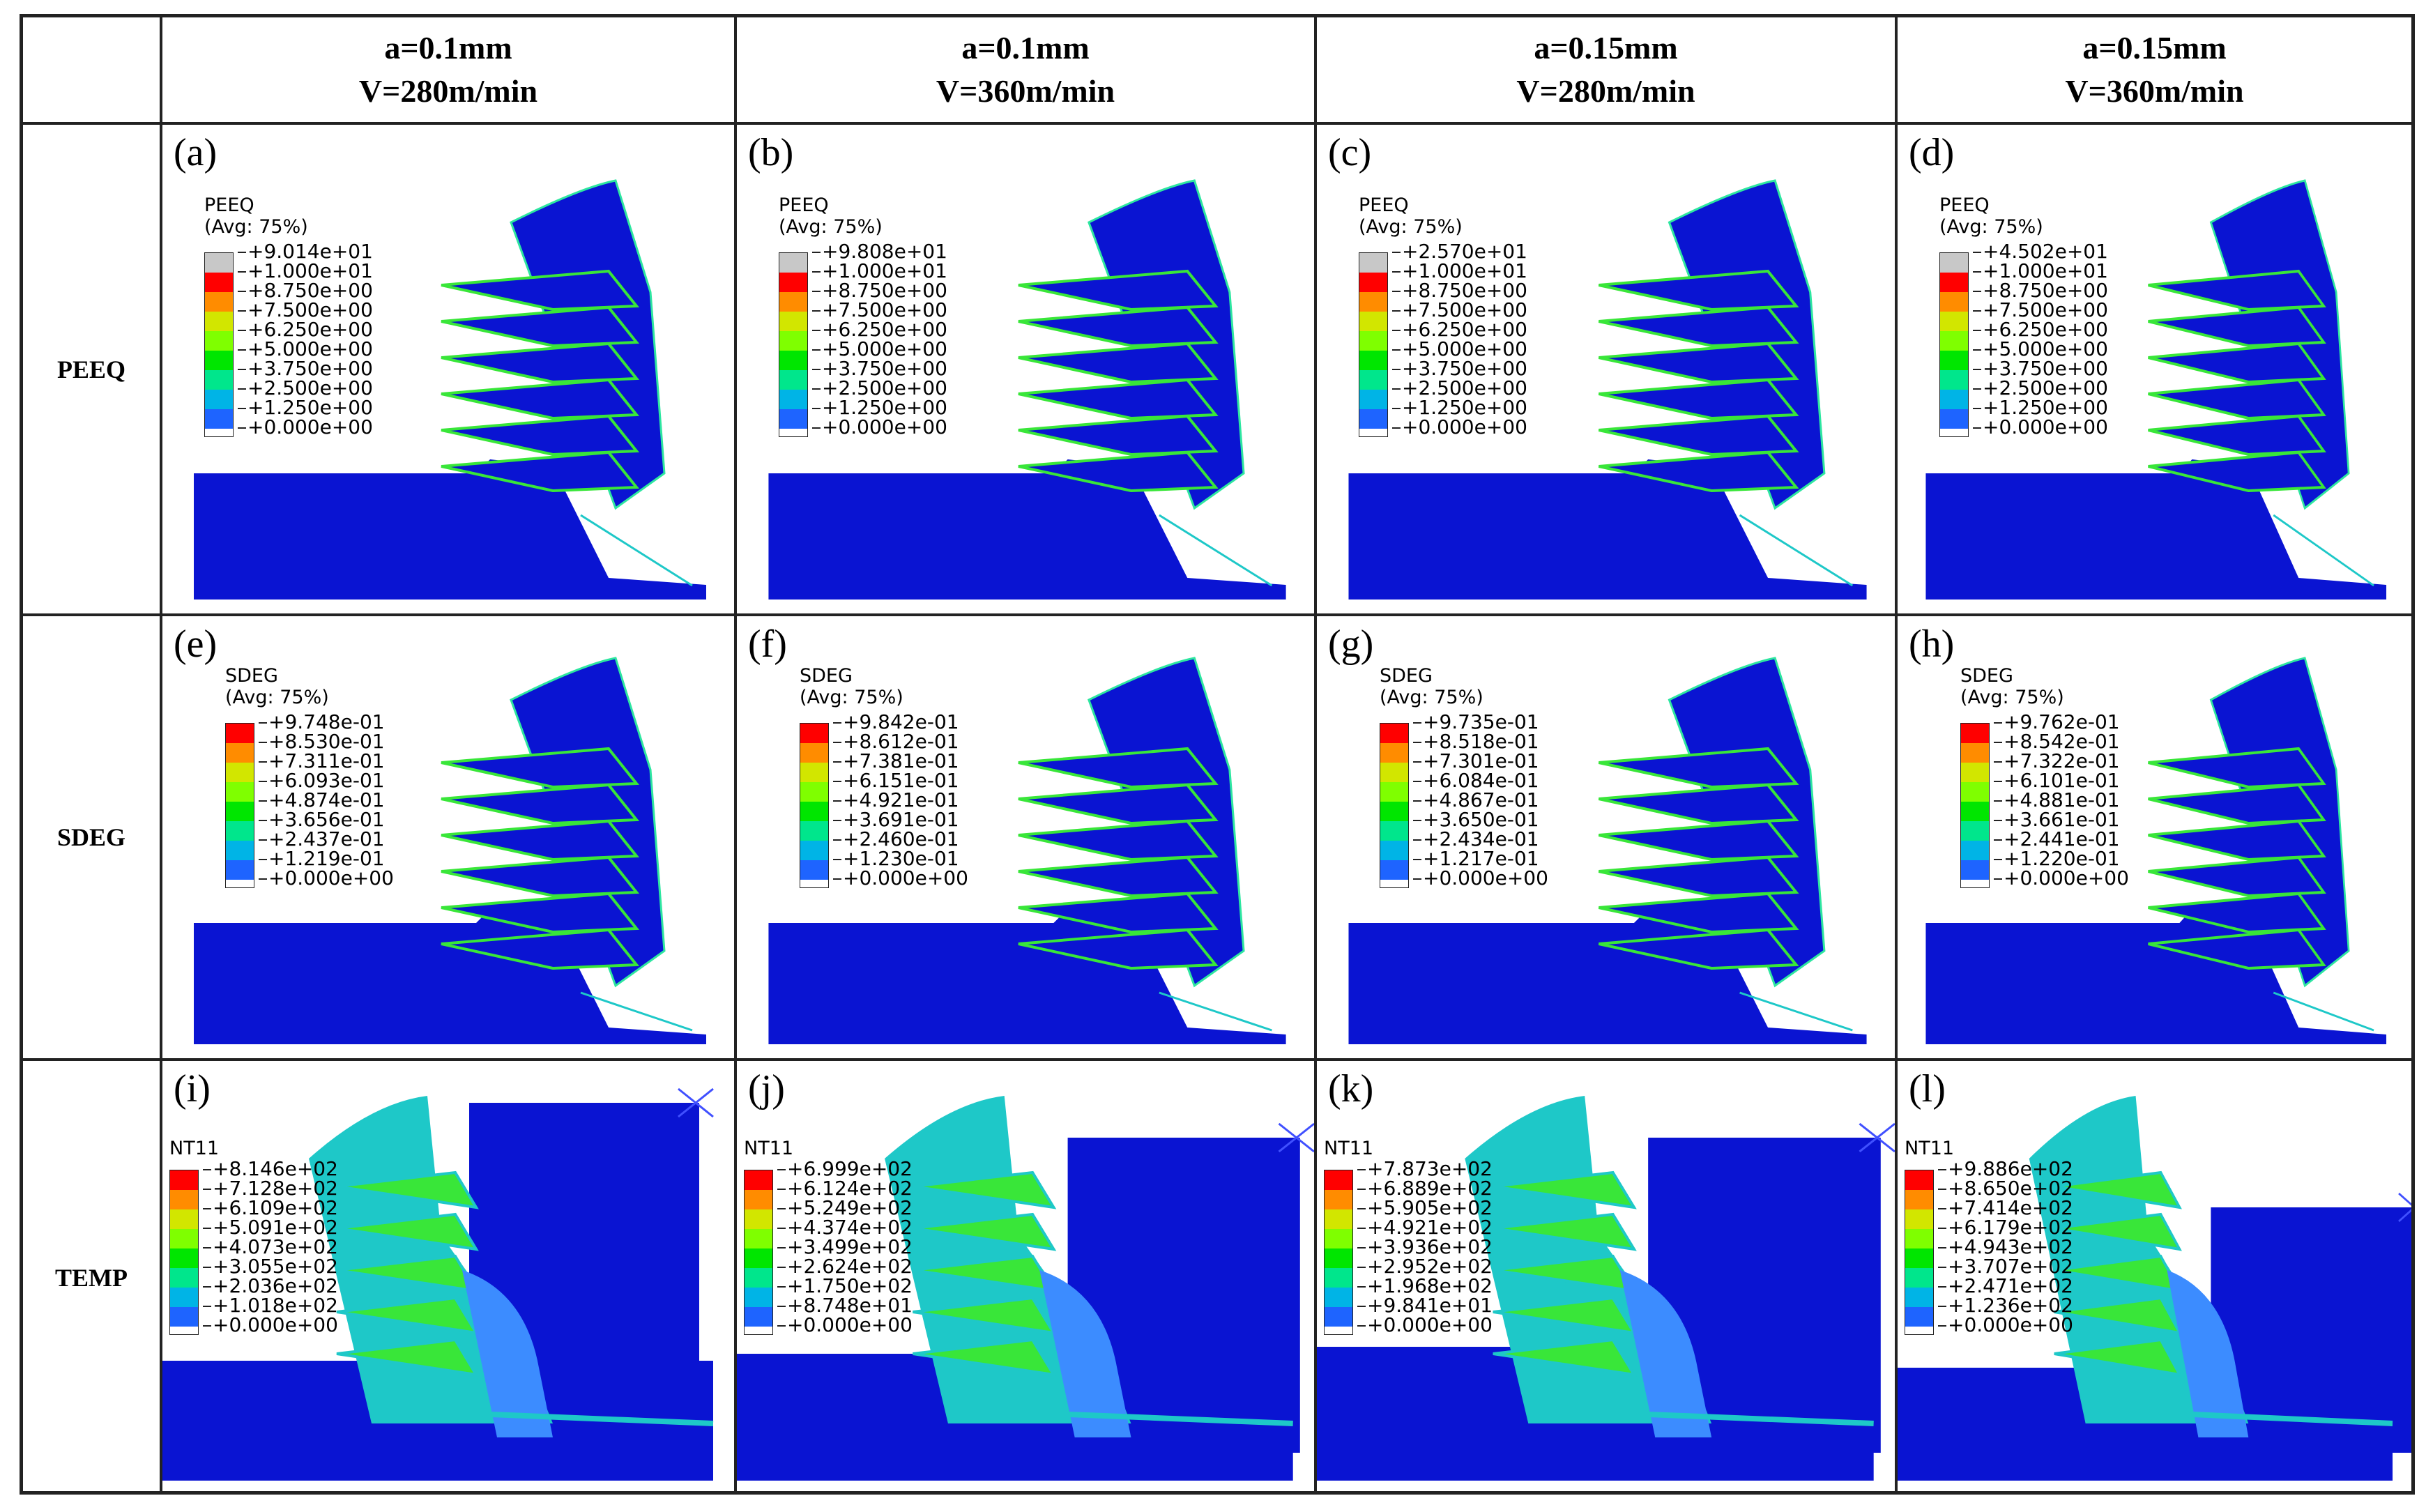 The width and height of the screenshot is (2426, 1512). I want to click on legend-value: +6.999e+02, so click(845, 1169).